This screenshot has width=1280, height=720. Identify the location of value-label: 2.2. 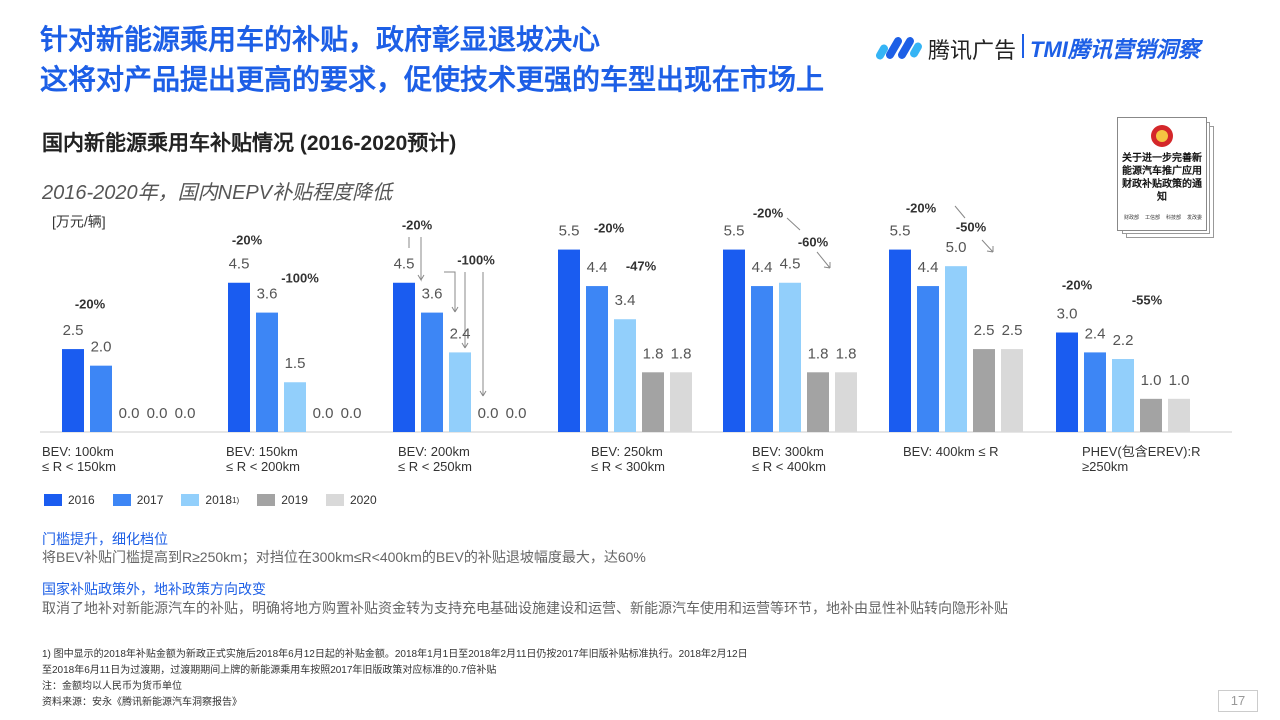
(1123, 340).